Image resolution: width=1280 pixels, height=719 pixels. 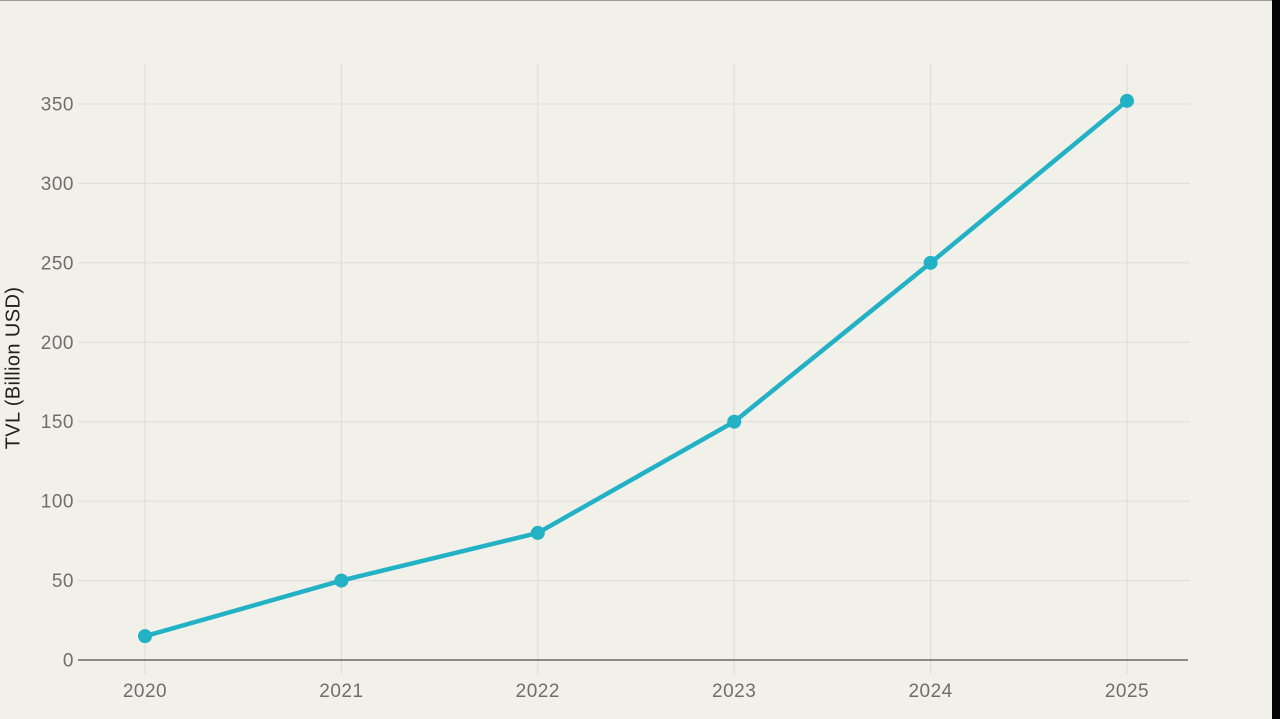 I want to click on data-point-2020, so click(x=145, y=636).